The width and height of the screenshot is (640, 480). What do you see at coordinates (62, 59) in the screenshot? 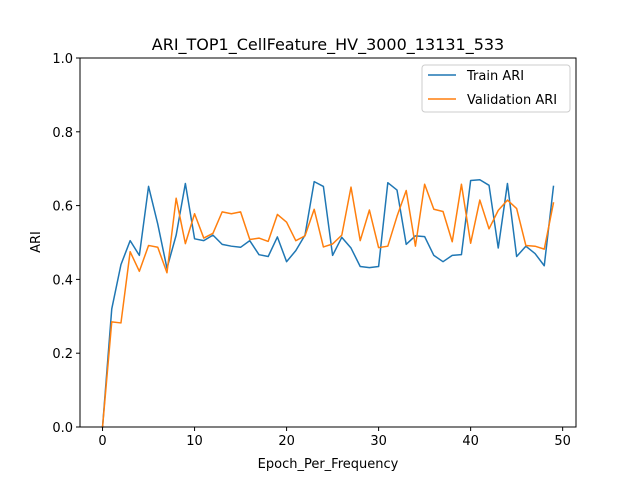
I see `y-tick-label: 1.0` at bounding box center [62, 59].